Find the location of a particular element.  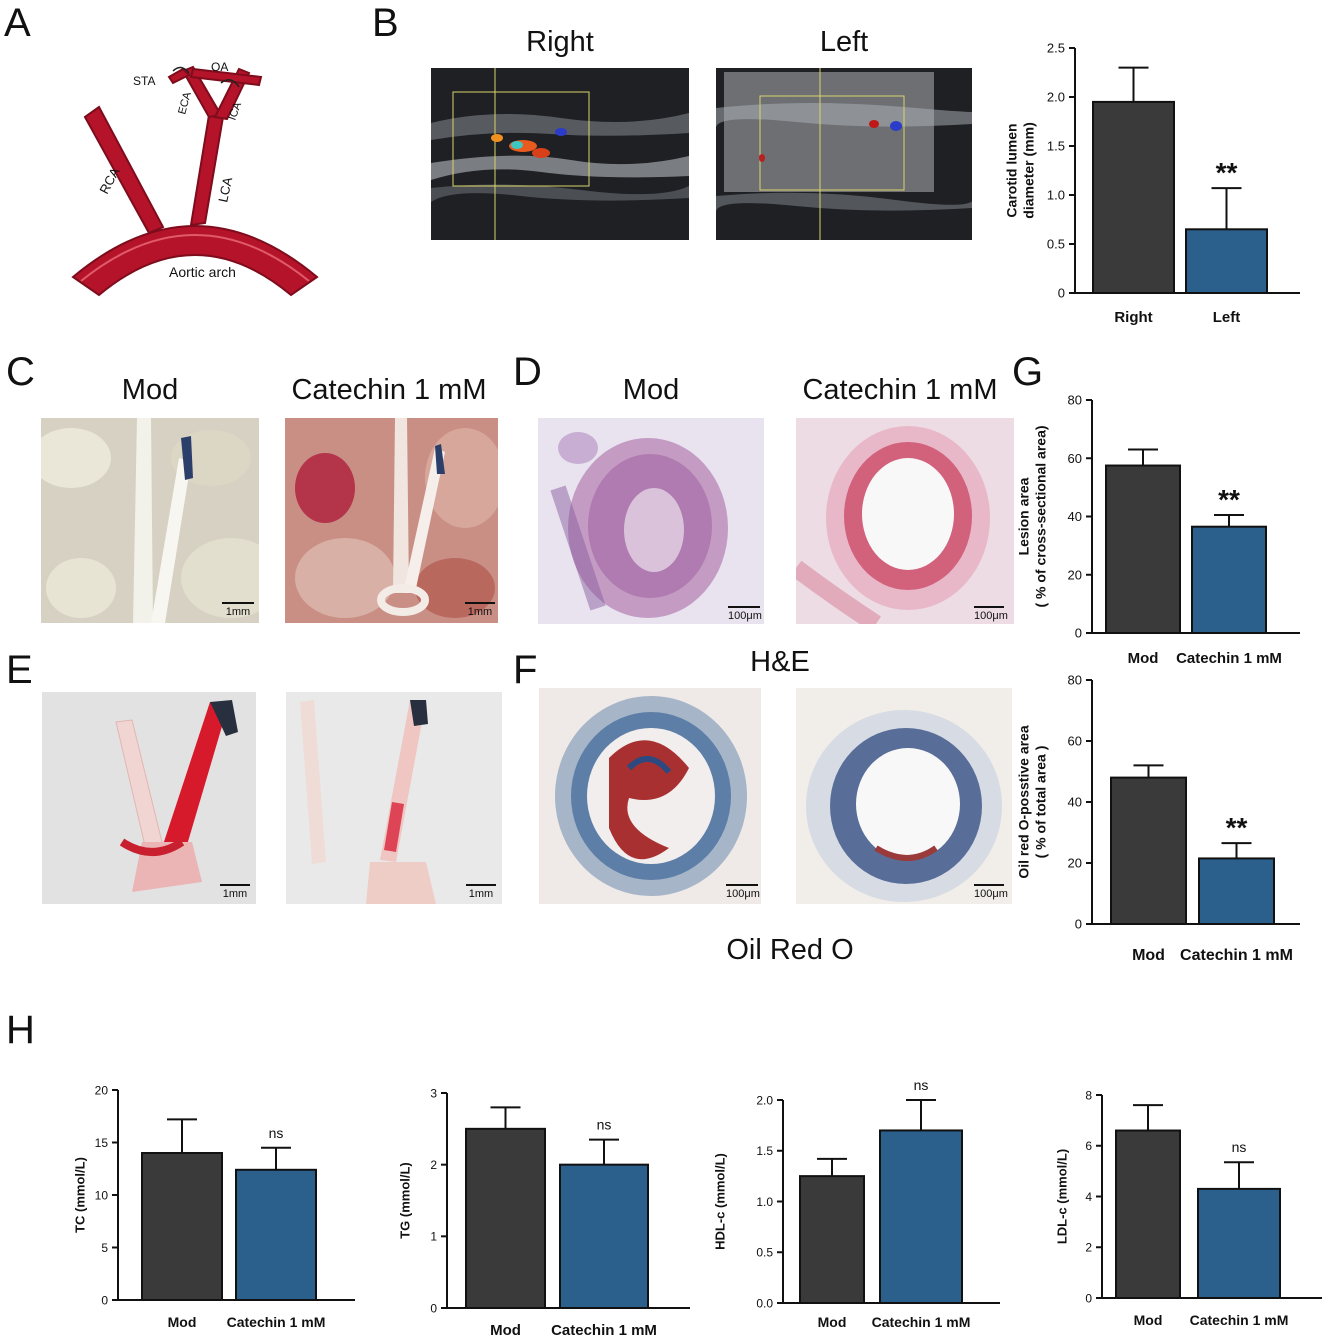

panel-d-catechin-title: Catechin 1 mM is located at coordinates (900, 390).